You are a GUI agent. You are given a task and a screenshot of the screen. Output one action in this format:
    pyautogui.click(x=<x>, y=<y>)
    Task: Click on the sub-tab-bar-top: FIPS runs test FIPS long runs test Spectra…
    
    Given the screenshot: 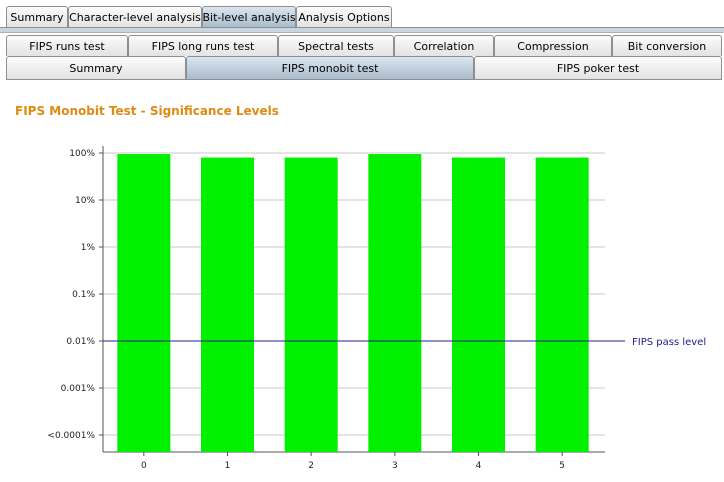 What is the action you would take?
    pyautogui.click(x=364, y=45)
    